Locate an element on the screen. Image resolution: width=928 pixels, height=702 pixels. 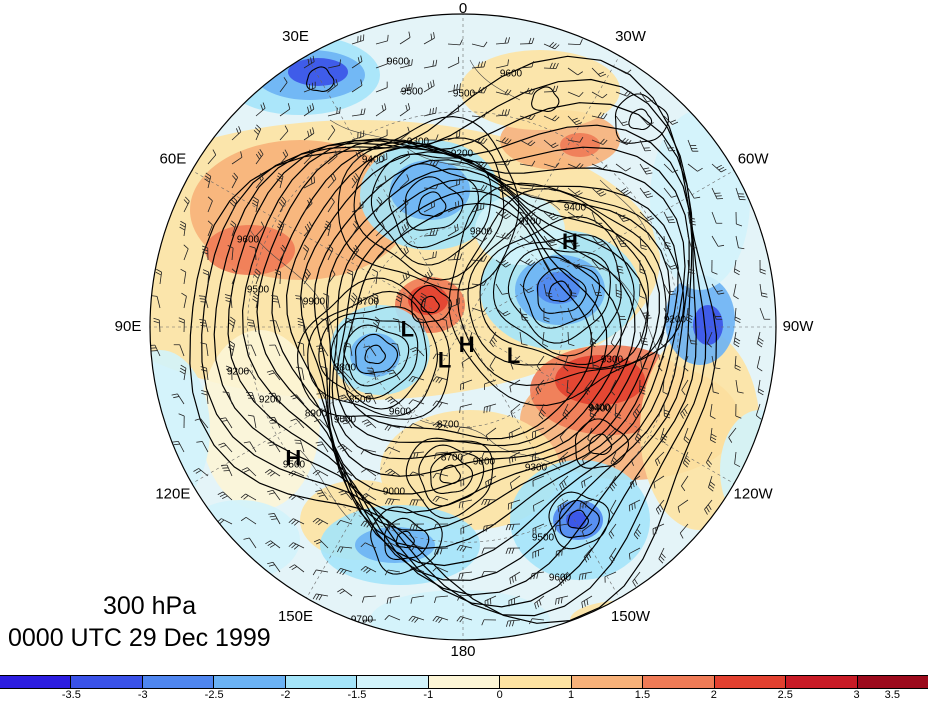
colorbar-tick-label: 1 is located at coordinates (571, 695).